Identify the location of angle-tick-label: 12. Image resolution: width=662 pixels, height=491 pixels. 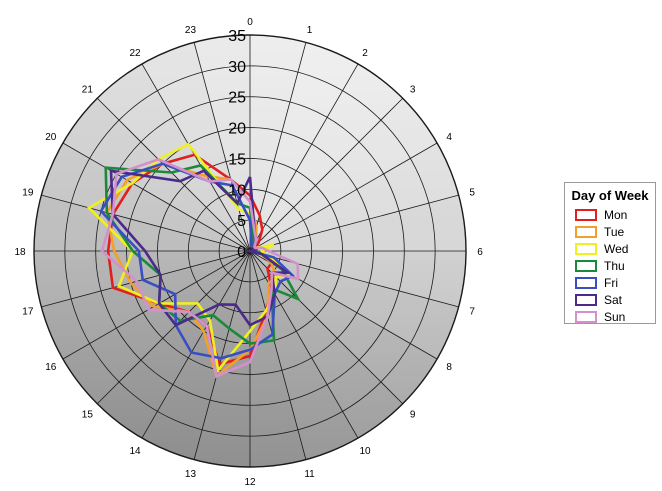
(250, 482).